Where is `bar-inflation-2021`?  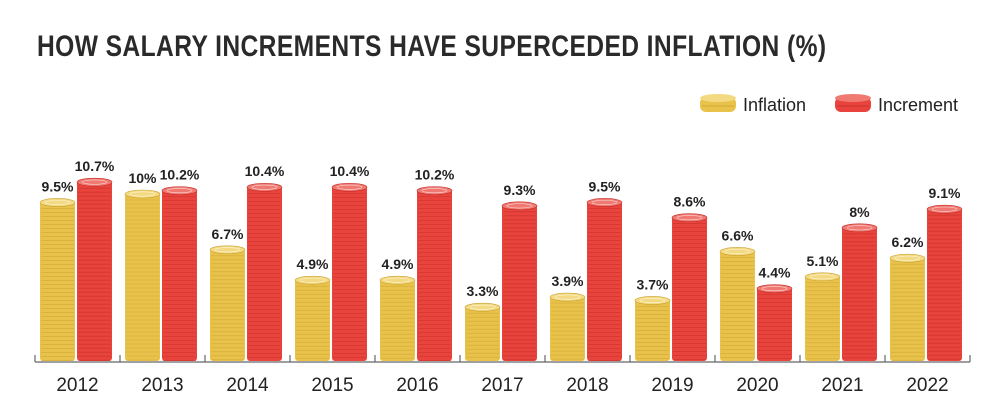 bar-inflation-2021 is located at coordinates (822, 316).